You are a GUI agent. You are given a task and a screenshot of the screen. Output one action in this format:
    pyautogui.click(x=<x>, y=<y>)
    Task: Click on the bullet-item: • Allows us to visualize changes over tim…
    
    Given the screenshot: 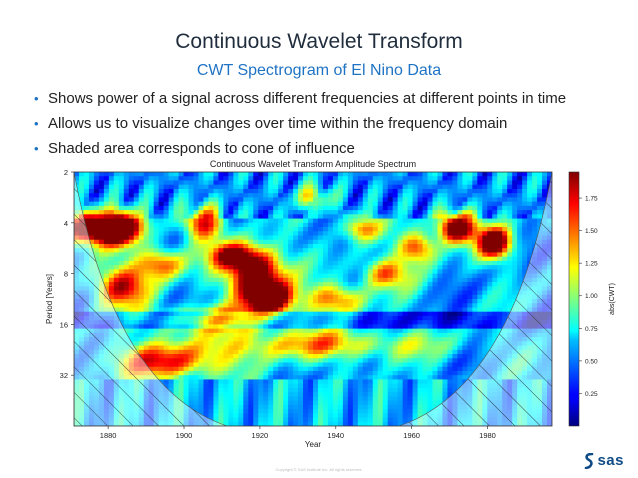 What is the action you would take?
    pyautogui.click(x=330, y=123)
    